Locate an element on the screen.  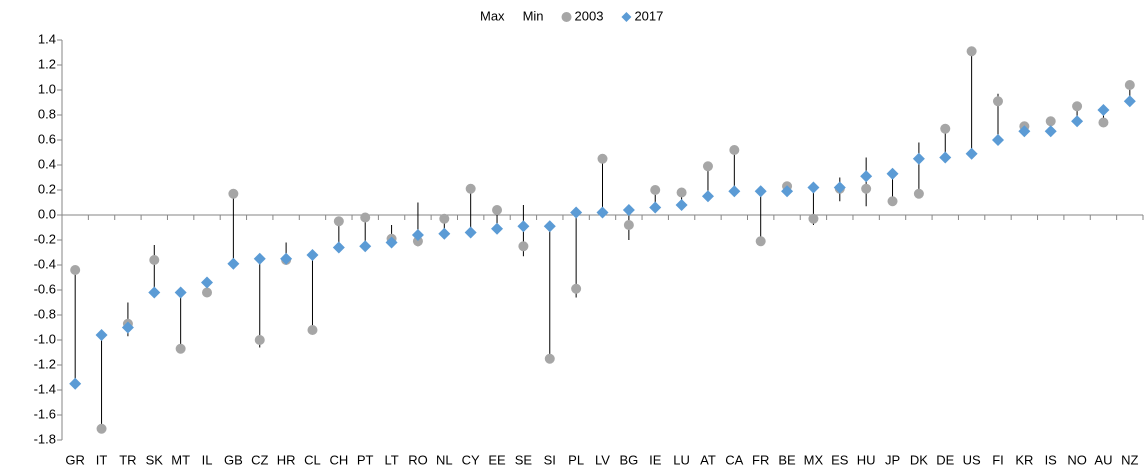
y-tick-label: 1.4 is located at coordinates (47, 38).